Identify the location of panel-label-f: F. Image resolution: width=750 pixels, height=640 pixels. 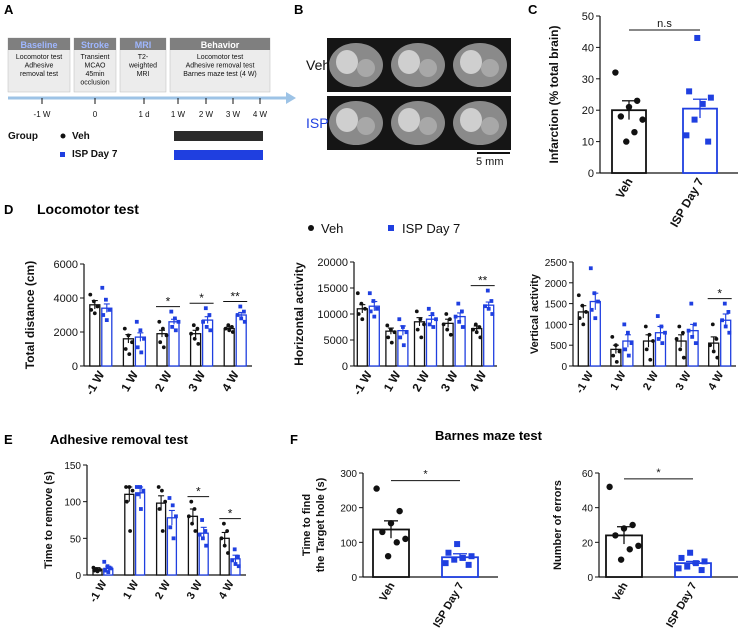
(294, 439).